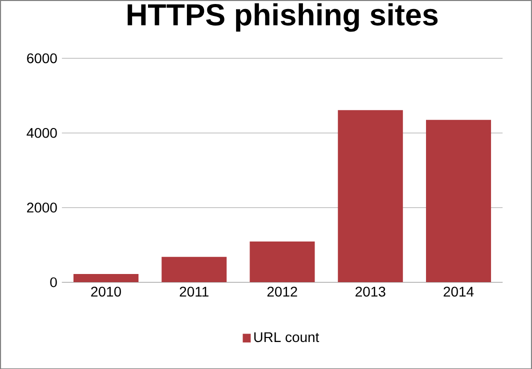 The width and height of the screenshot is (532, 369). I want to click on x-tick-label: 2011, so click(194, 291).